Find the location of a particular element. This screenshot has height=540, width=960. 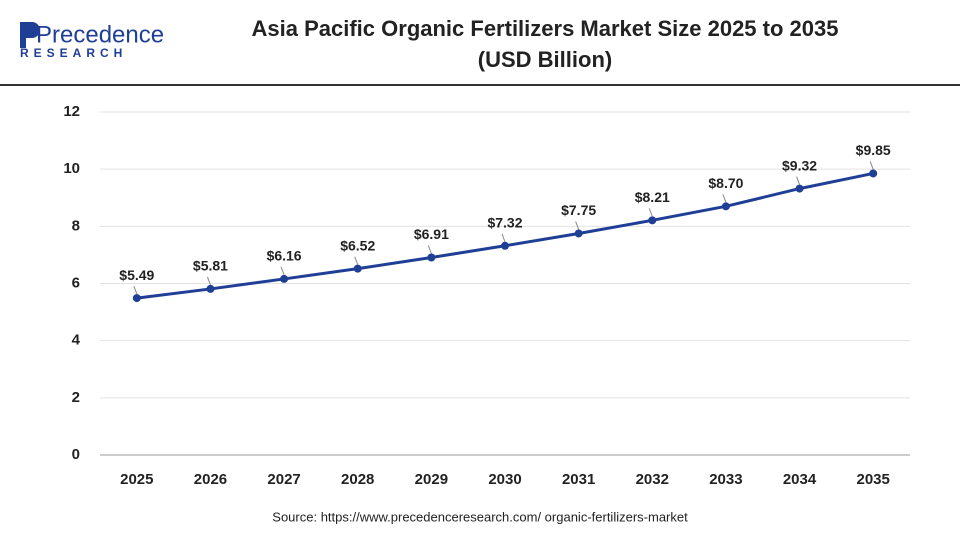

y-tick-label: 6 is located at coordinates (76, 282).